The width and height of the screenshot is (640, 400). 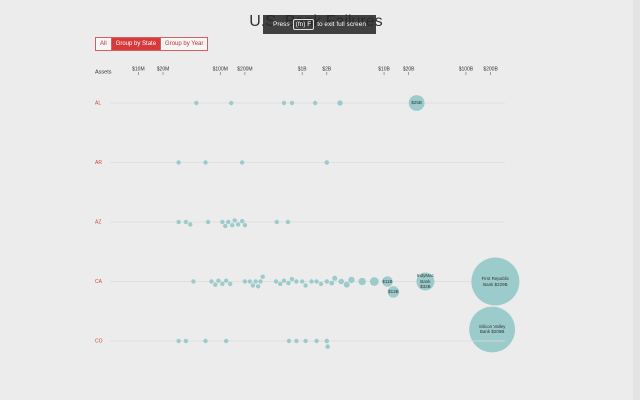 I want to click on notice-text: to exit full screen, so click(x=341, y=24).